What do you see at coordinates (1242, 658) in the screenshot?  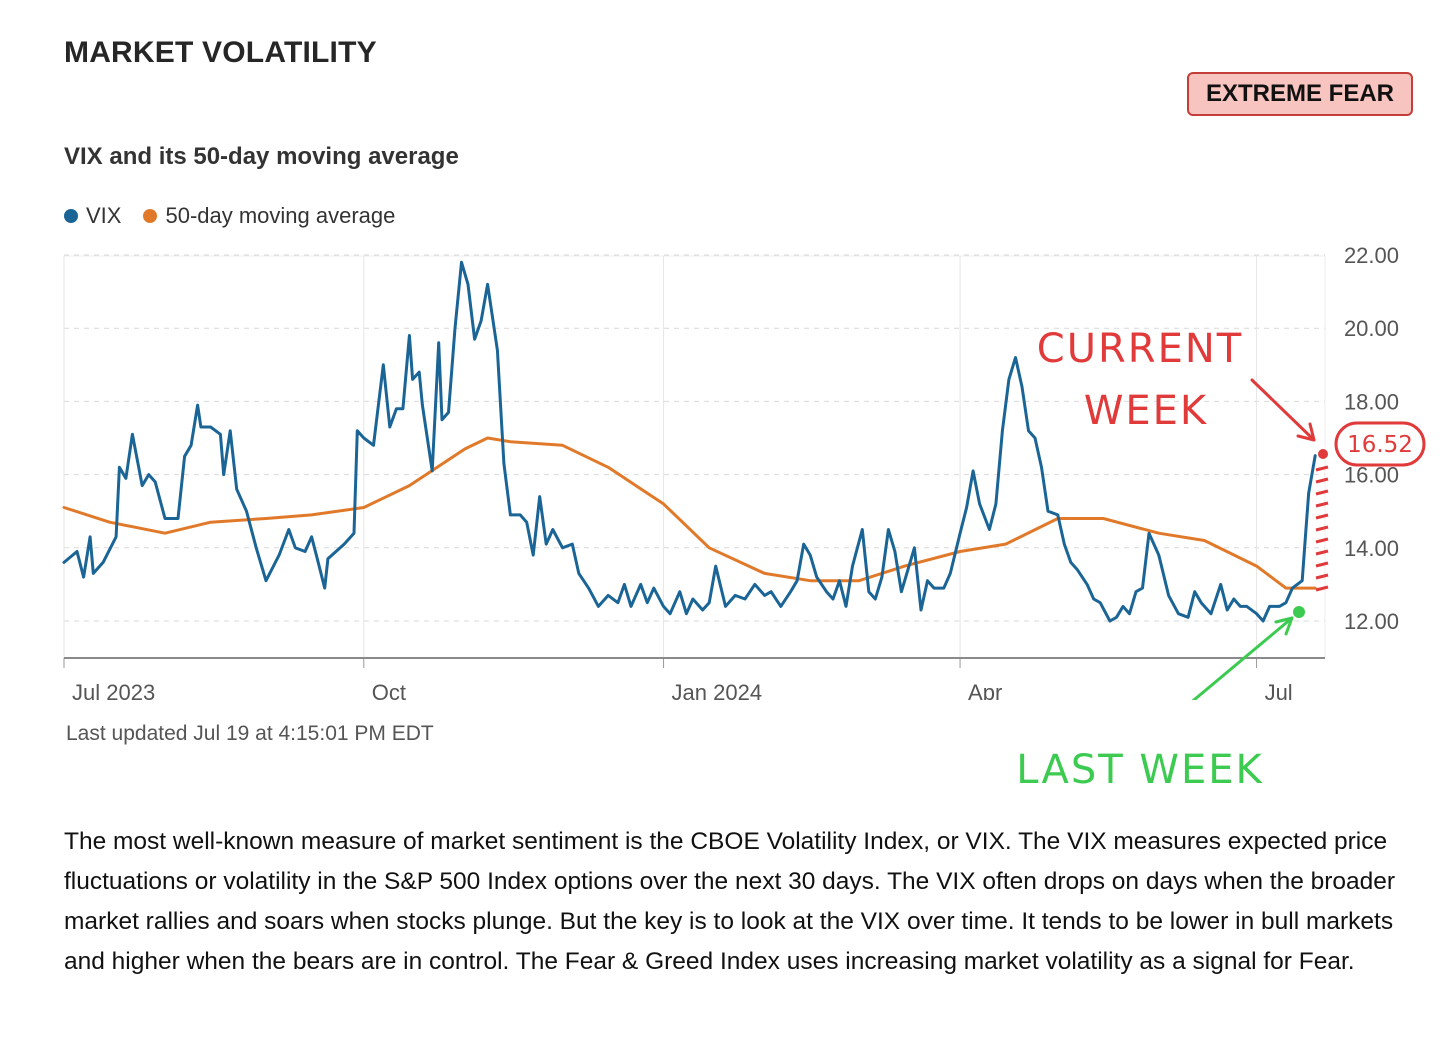 I see `last-week-arrow` at bounding box center [1242, 658].